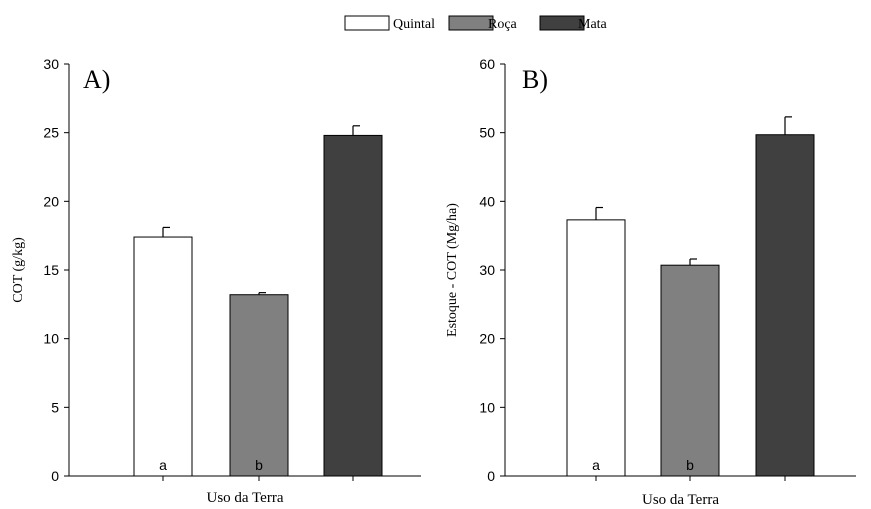 The height and width of the screenshot is (509, 871). What do you see at coordinates (452, 270) in the screenshot?
I see `y-axis-label: Estoque - COT (Mg/ha)` at bounding box center [452, 270].